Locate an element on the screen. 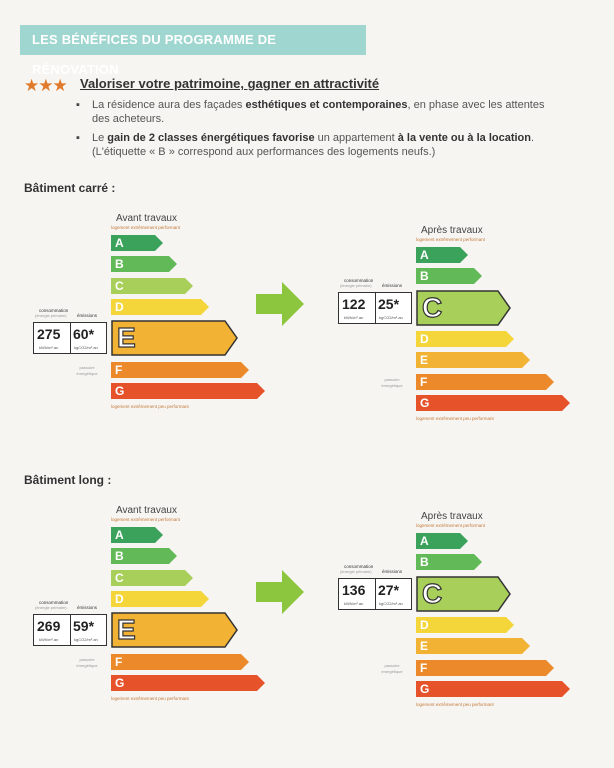 The image size is (614, 768). stars-icon: ★★★ is located at coordinates (46, 85).